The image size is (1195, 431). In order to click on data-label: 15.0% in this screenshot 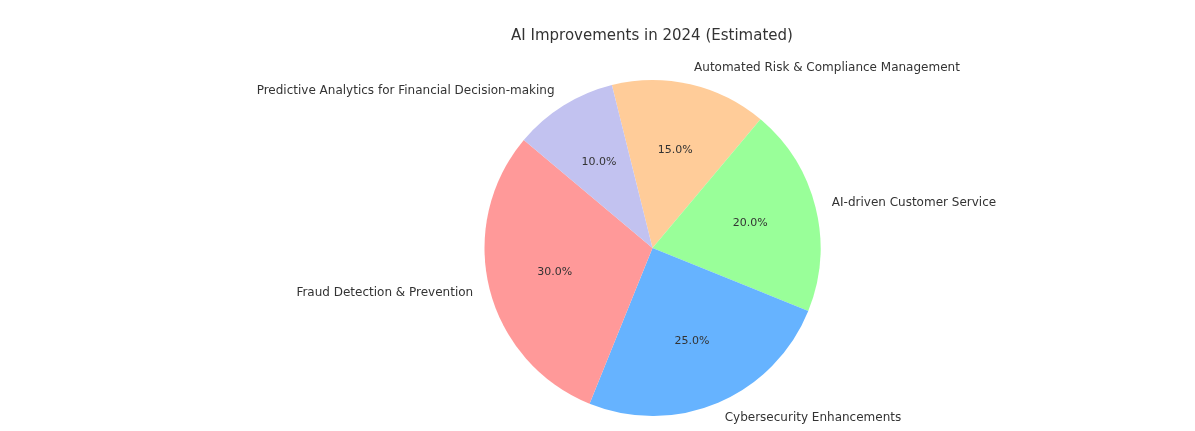, I will do `click(675, 149)`.